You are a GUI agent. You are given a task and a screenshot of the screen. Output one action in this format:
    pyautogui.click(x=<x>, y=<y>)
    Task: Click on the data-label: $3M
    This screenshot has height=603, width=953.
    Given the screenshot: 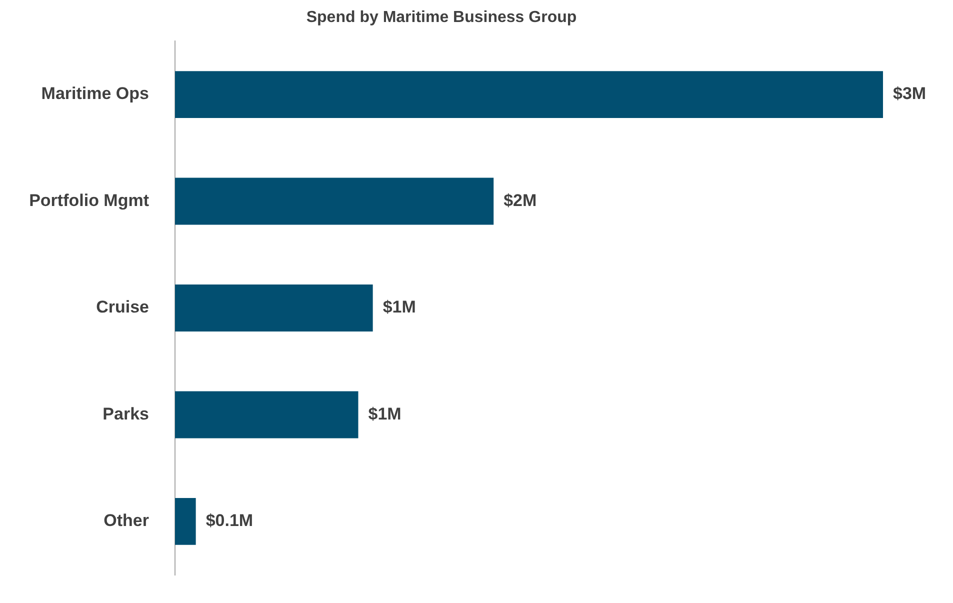 What is the action you would take?
    pyautogui.click(x=909, y=94)
    